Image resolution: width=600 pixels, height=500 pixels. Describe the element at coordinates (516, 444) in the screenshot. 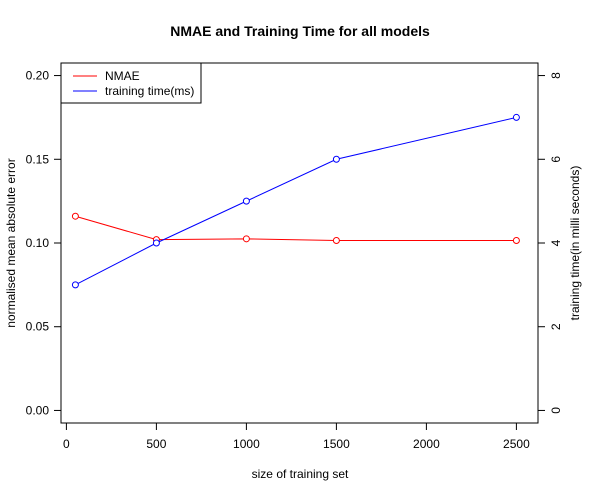

I see `x-tick-label: 2500` at that location.